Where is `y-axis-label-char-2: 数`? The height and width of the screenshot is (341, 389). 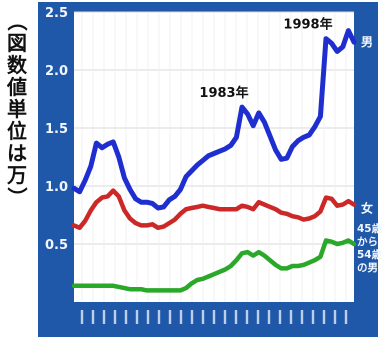 y-axis-label-char-2: 数 is located at coordinates (17, 65).